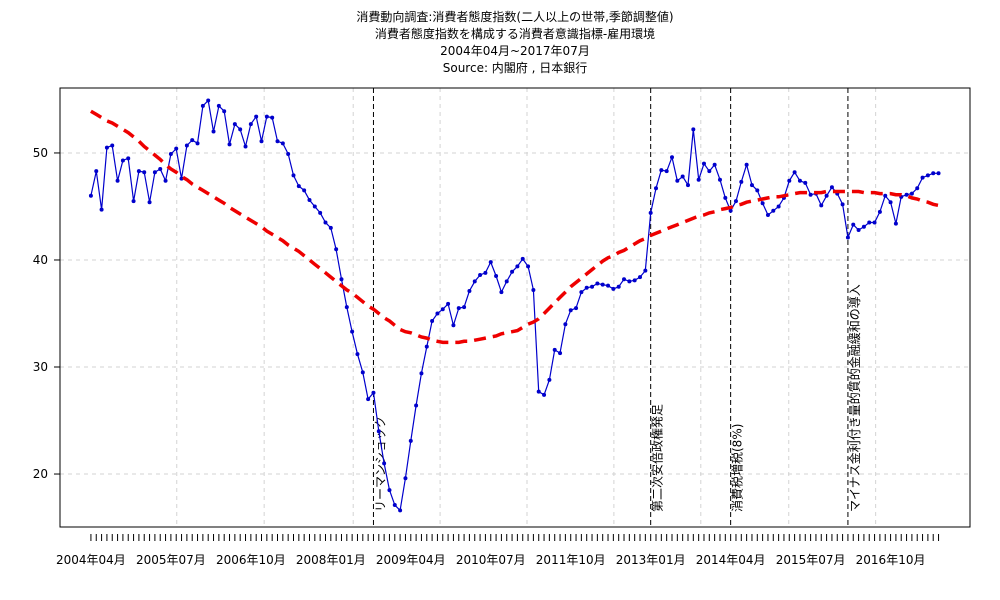 Image resolution: width=1000 pixels, height=600 pixels. I want to click on x-tick-label: 2016年10月, so click(891, 560).